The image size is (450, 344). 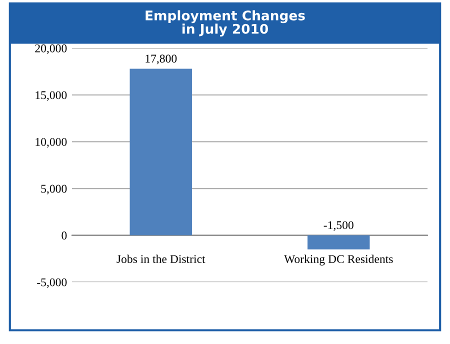 What do you see at coordinates (51, 96) in the screenshot?
I see `y-tick-label: 15,000` at bounding box center [51, 96].